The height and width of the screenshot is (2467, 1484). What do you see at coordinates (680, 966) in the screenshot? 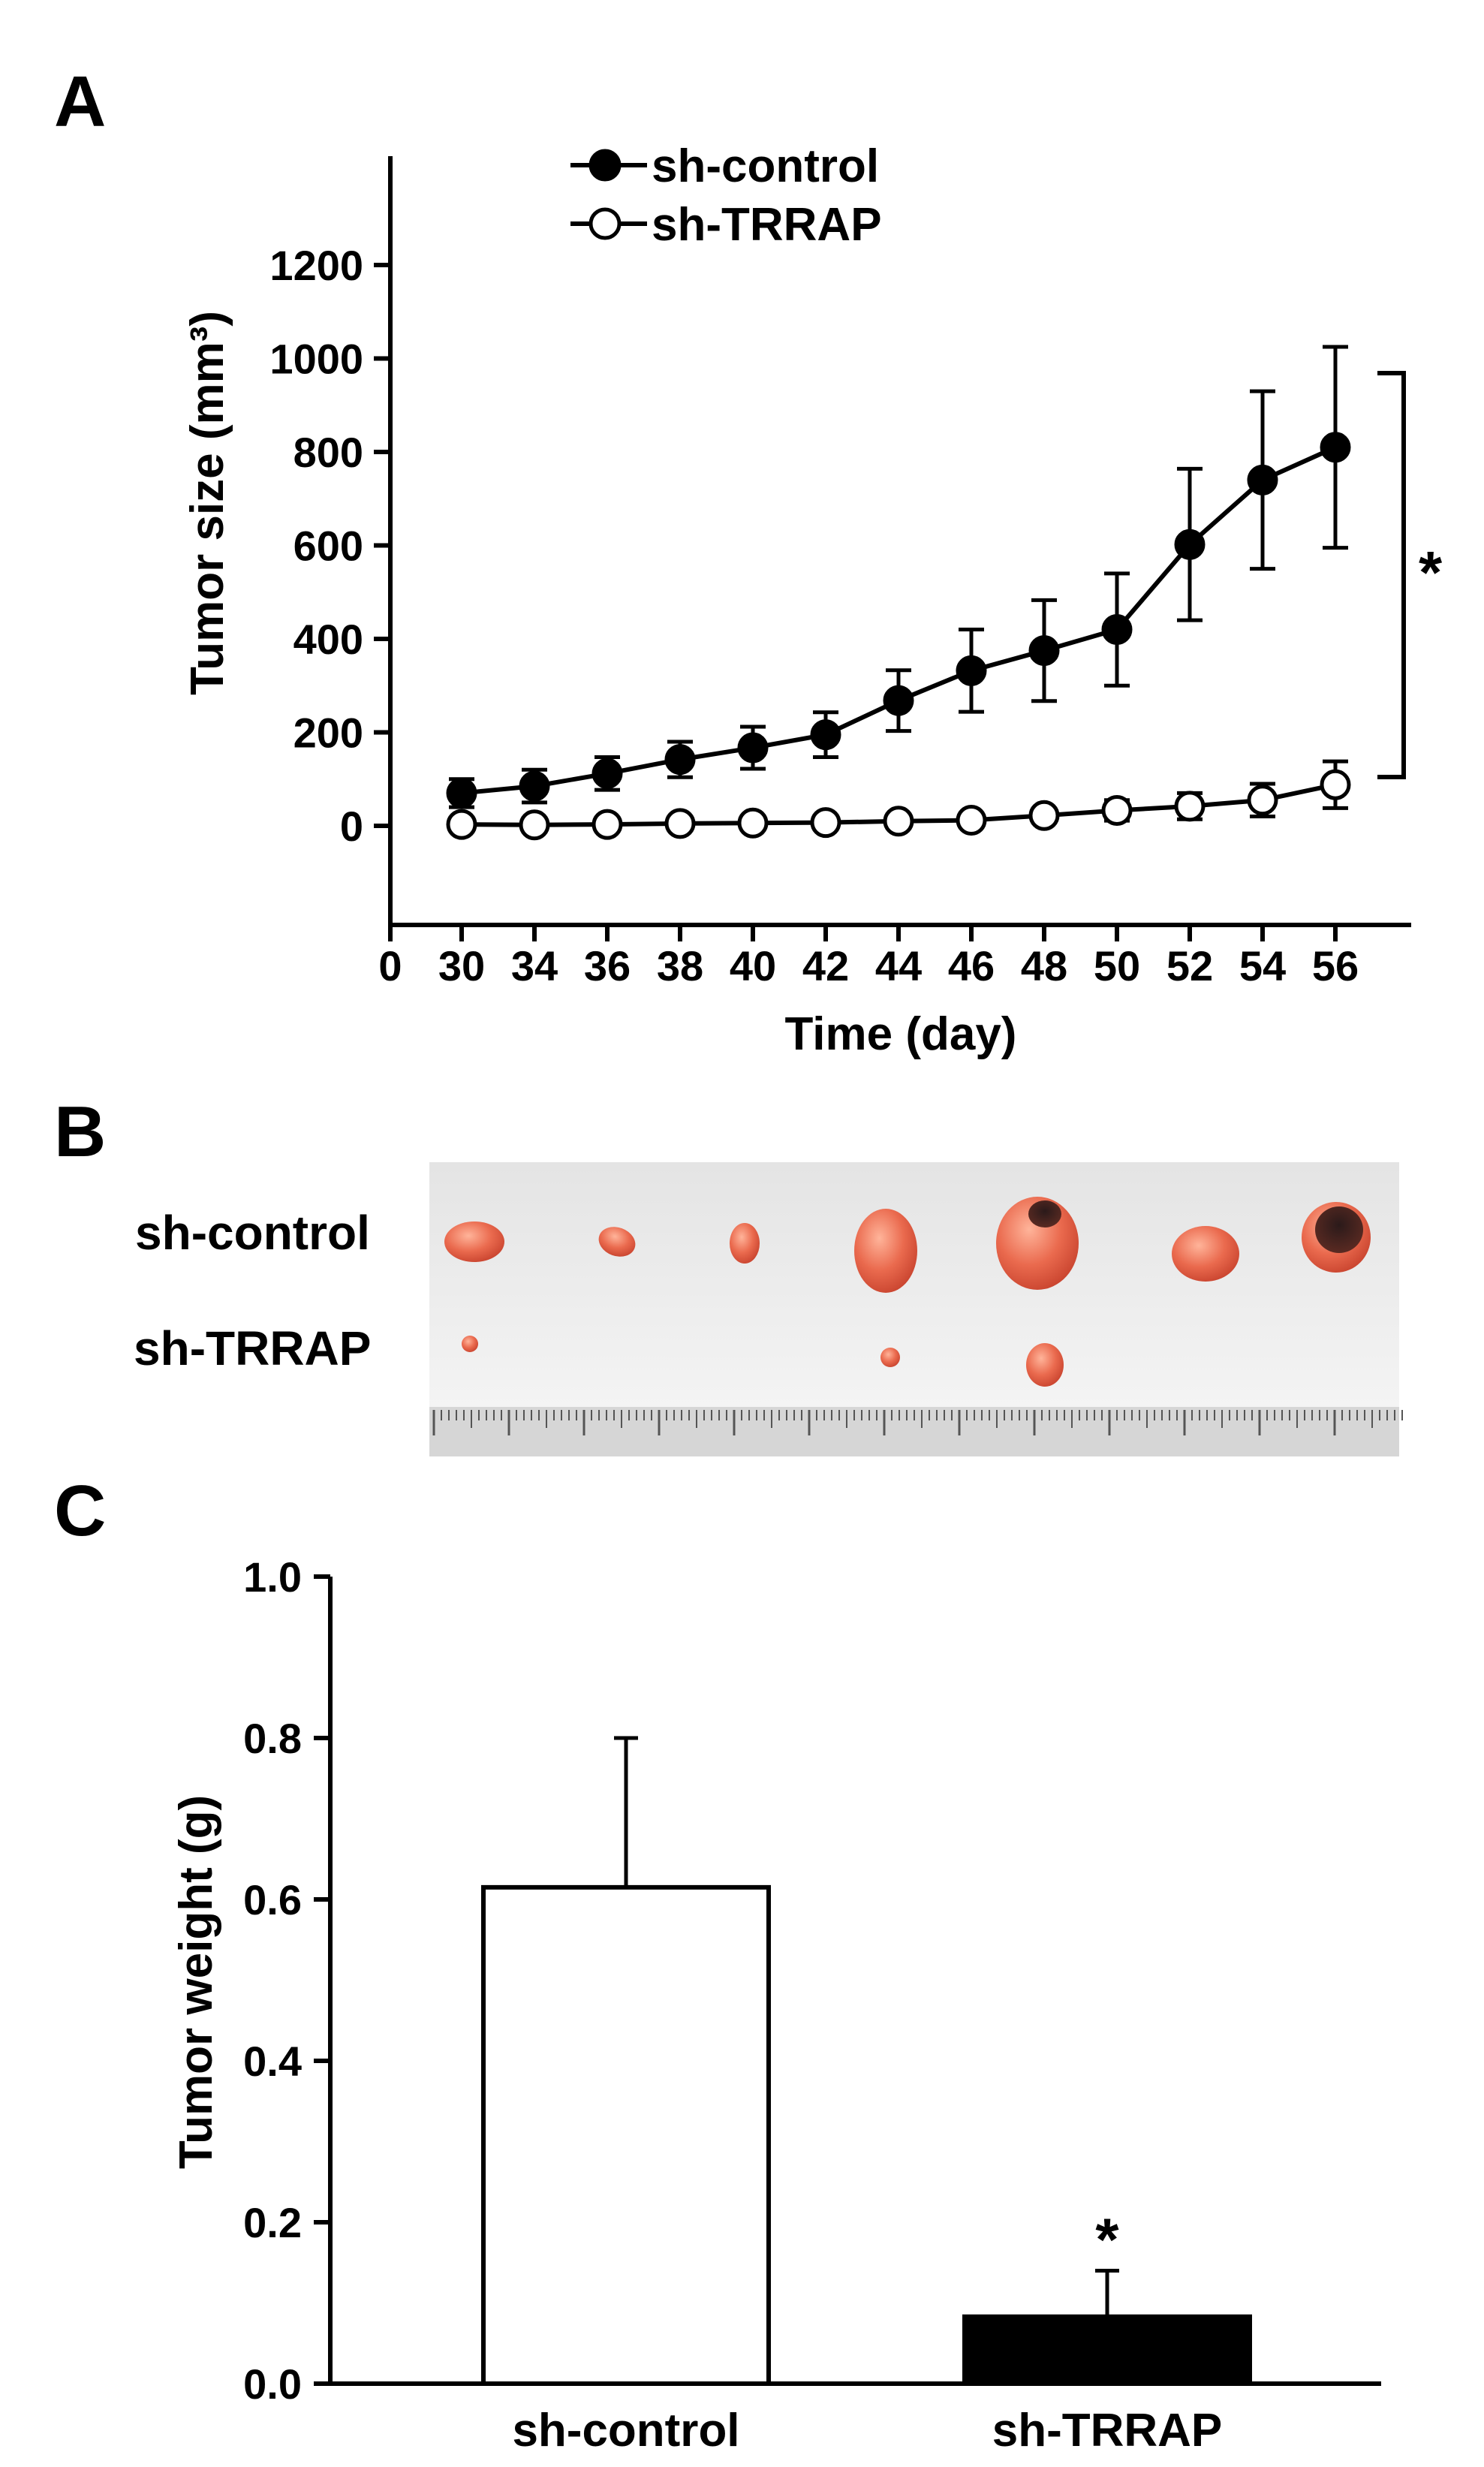
I see `x-tick-label-a: 38` at bounding box center [680, 966].